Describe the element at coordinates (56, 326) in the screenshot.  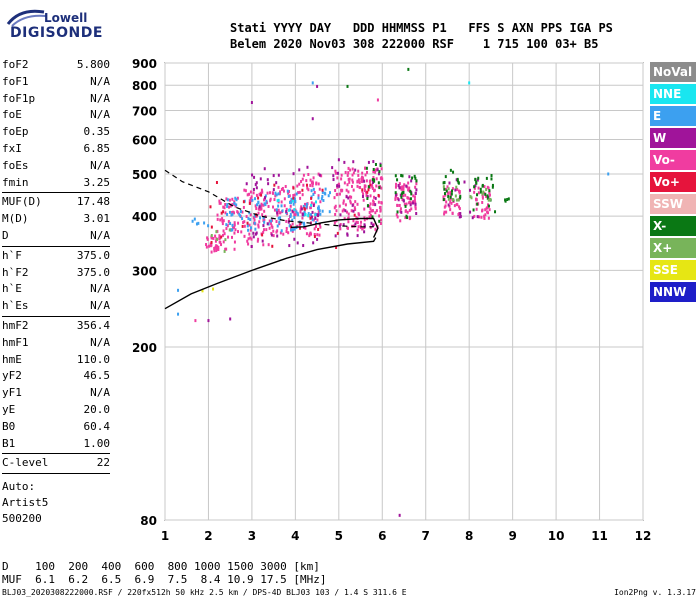
I see `param-row: hmF2 356.4` at that location.